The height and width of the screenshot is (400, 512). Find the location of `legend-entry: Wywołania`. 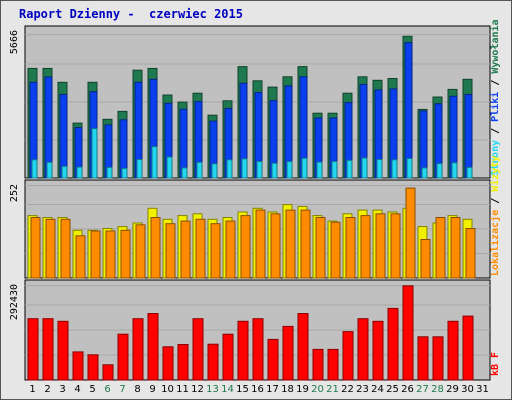

legend-entry: Wywołania is located at coordinates (495, 46).